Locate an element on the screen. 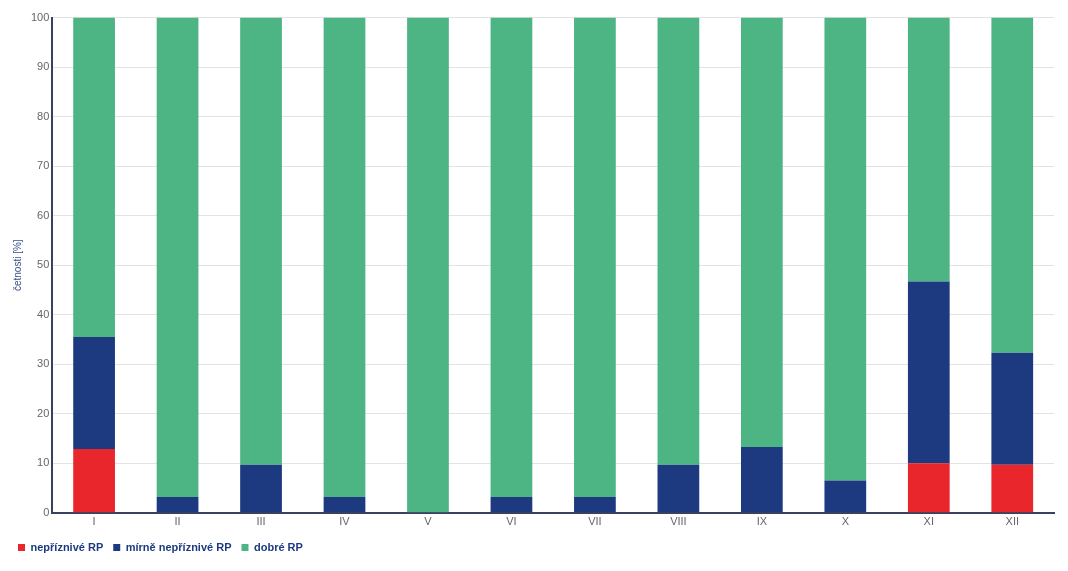 Image resolution: width=1068 pixels, height=571 pixels. x-tick-label: VII is located at coordinates (595, 521).